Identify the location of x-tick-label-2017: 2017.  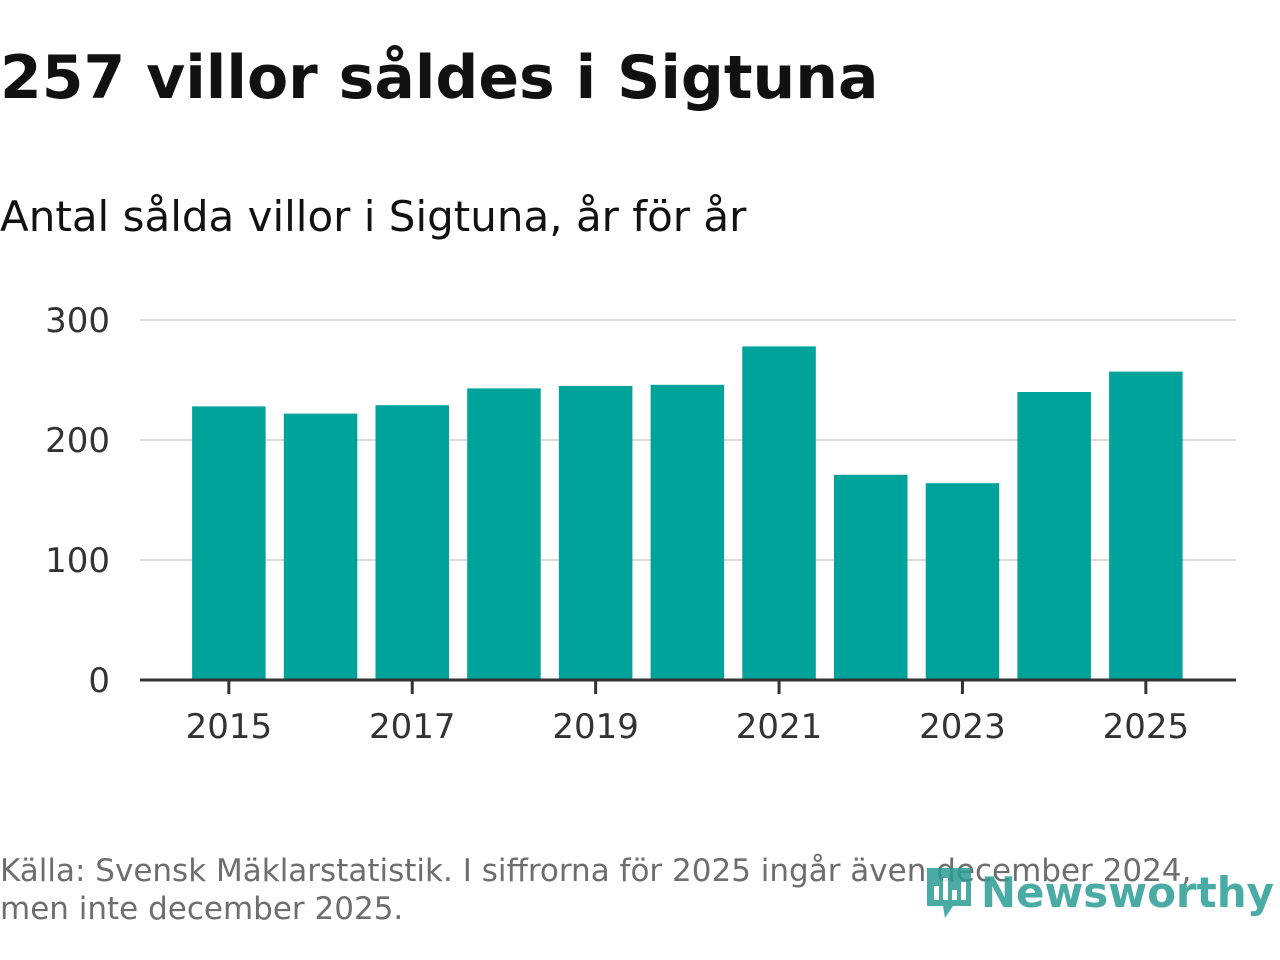
(412, 727).